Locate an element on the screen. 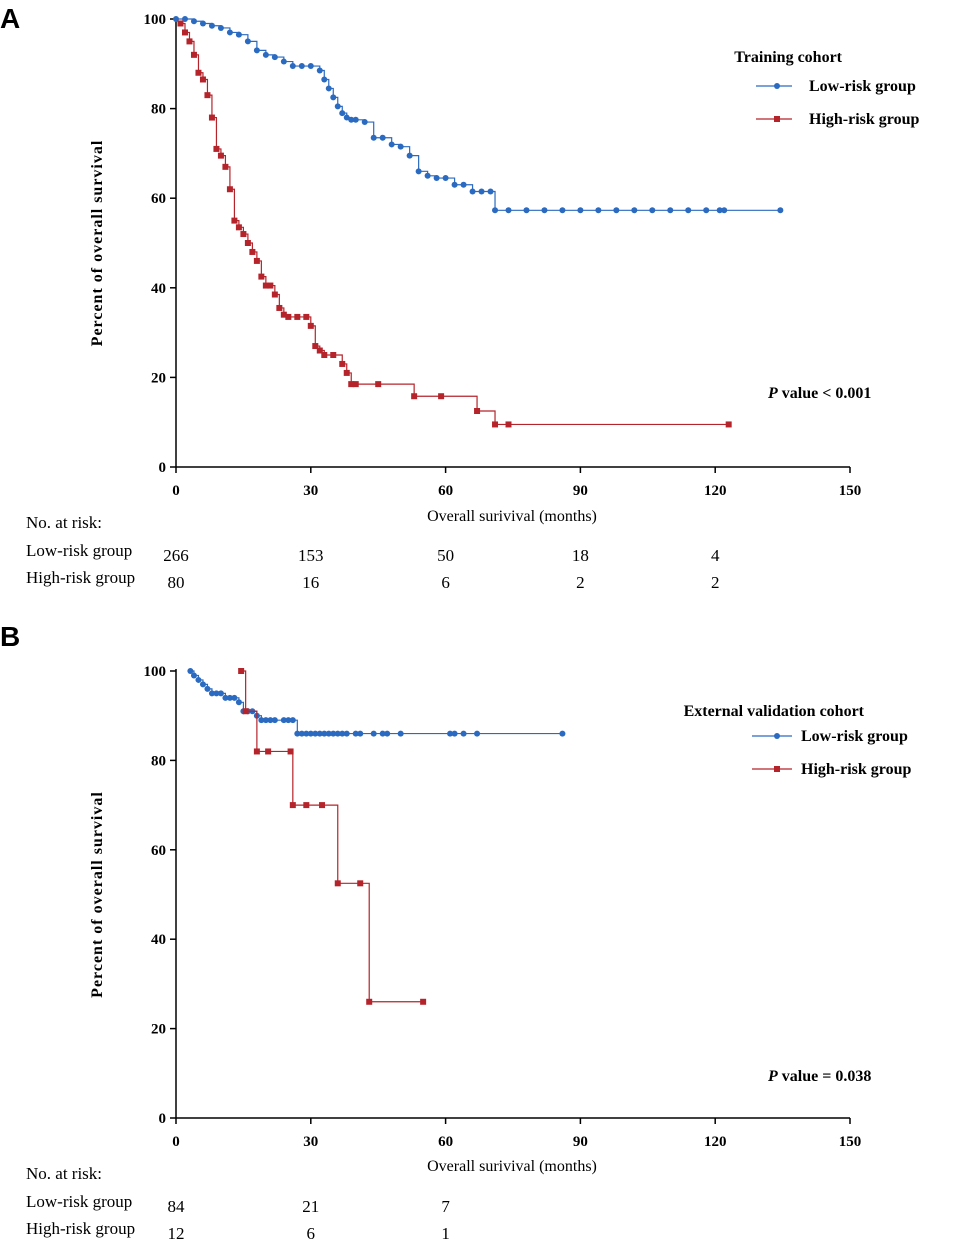 Image resolution: width=968 pixels, height=1240 pixels. legend-item: High-risk group is located at coordinates (838, 119).